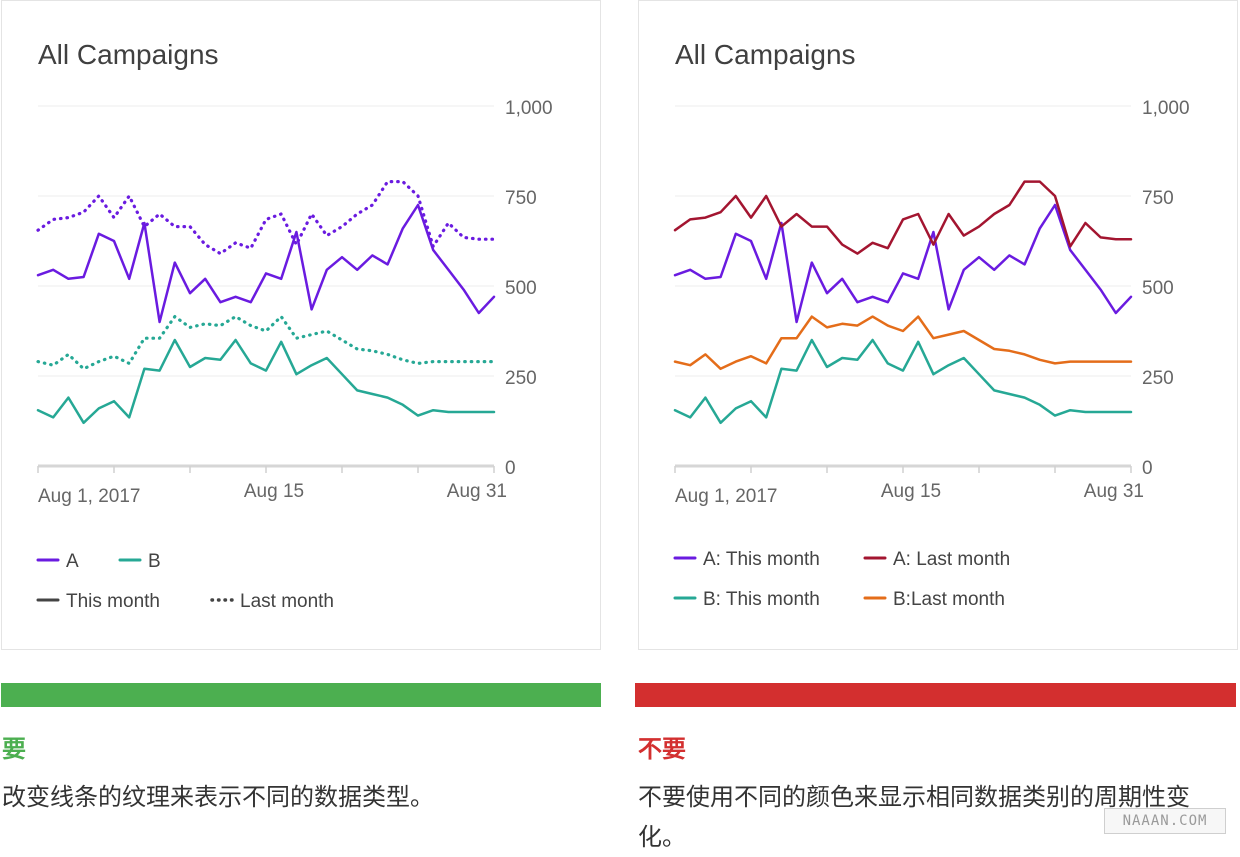  Describe the element at coordinates (914, 817) in the screenshot. I see `dont-description: 不要使用不同的颜色来显示相同数据类别的周期性变化。` at that location.